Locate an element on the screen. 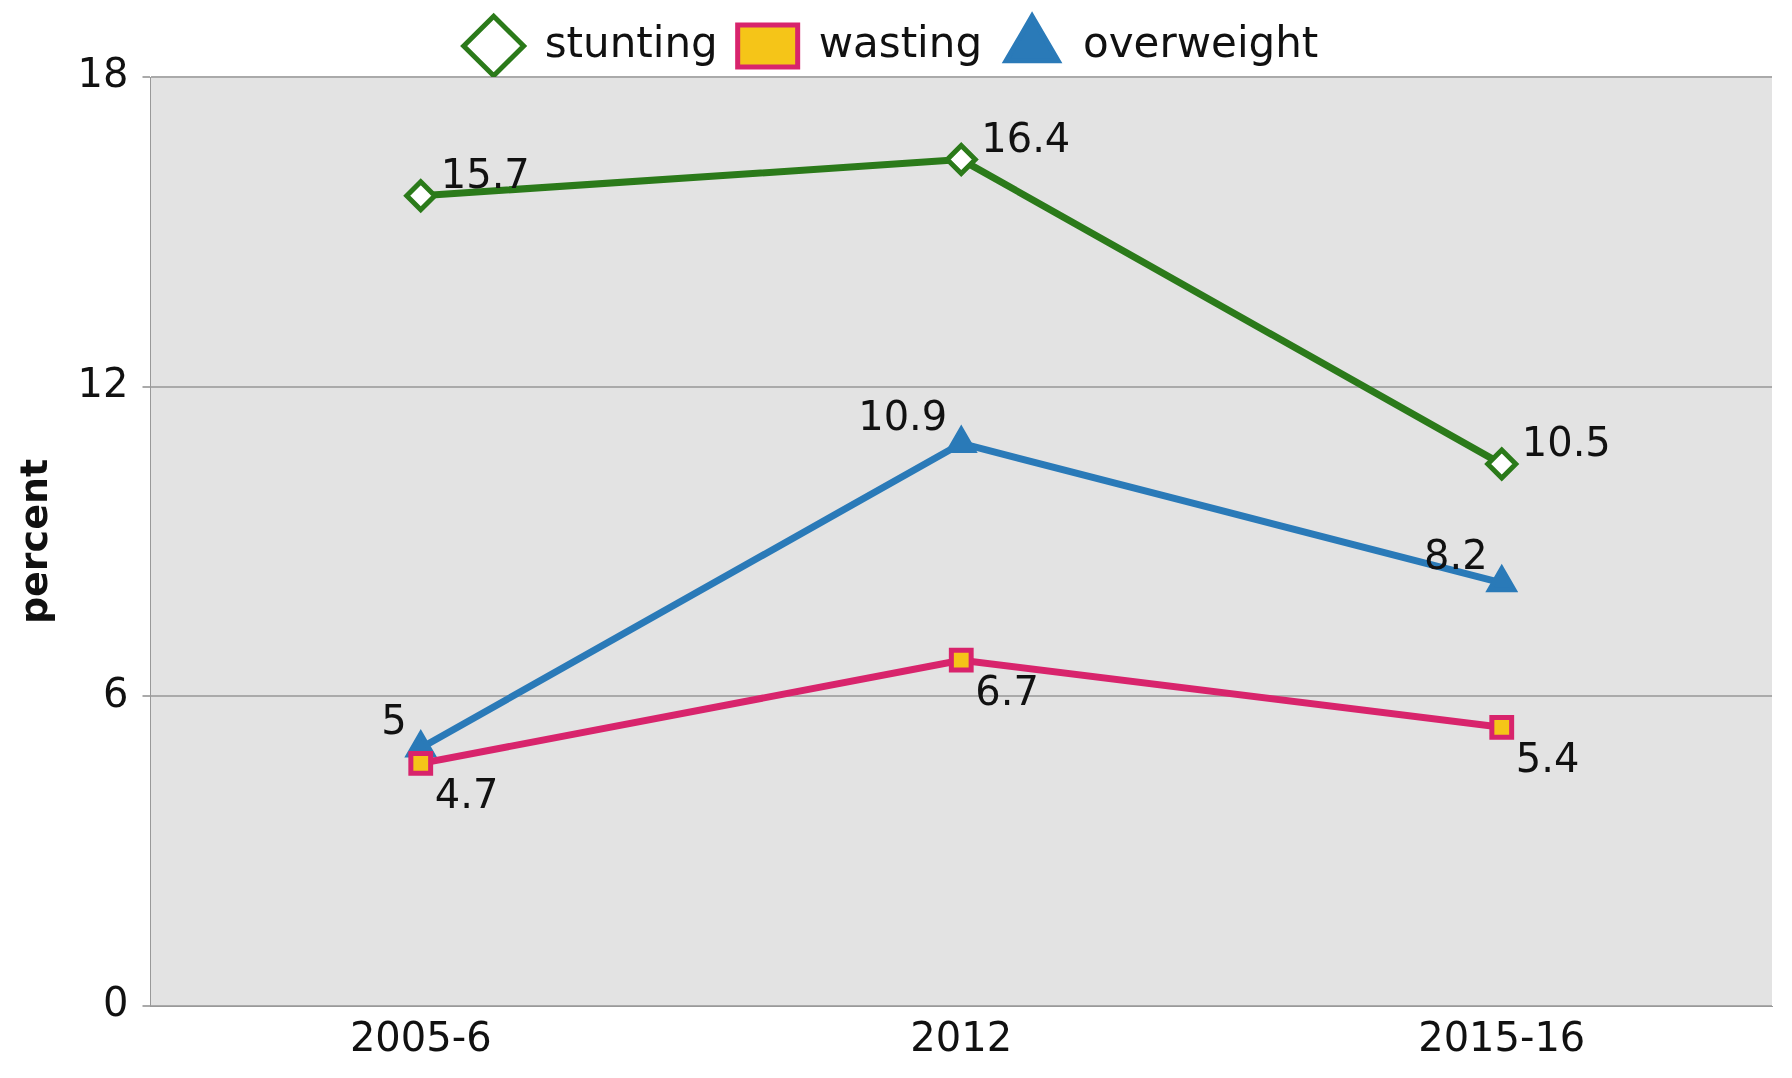 Image resolution: width=1792 pixels, height=1078 pixels. data-label: 5 is located at coordinates (394, 720).